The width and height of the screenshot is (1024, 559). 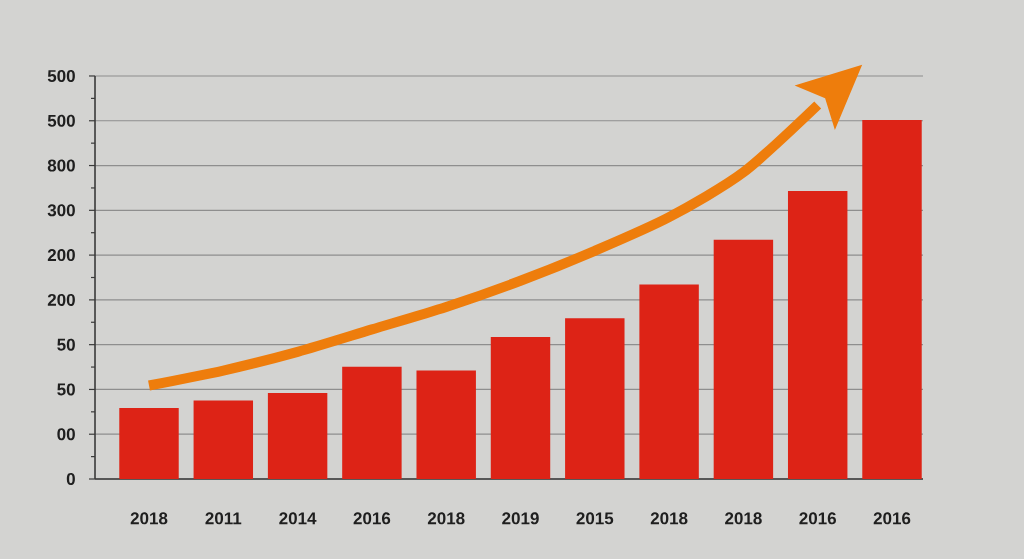 What do you see at coordinates (223, 518) in the screenshot?
I see `x-tick-label: 2011` at bounding box center [223, 518].